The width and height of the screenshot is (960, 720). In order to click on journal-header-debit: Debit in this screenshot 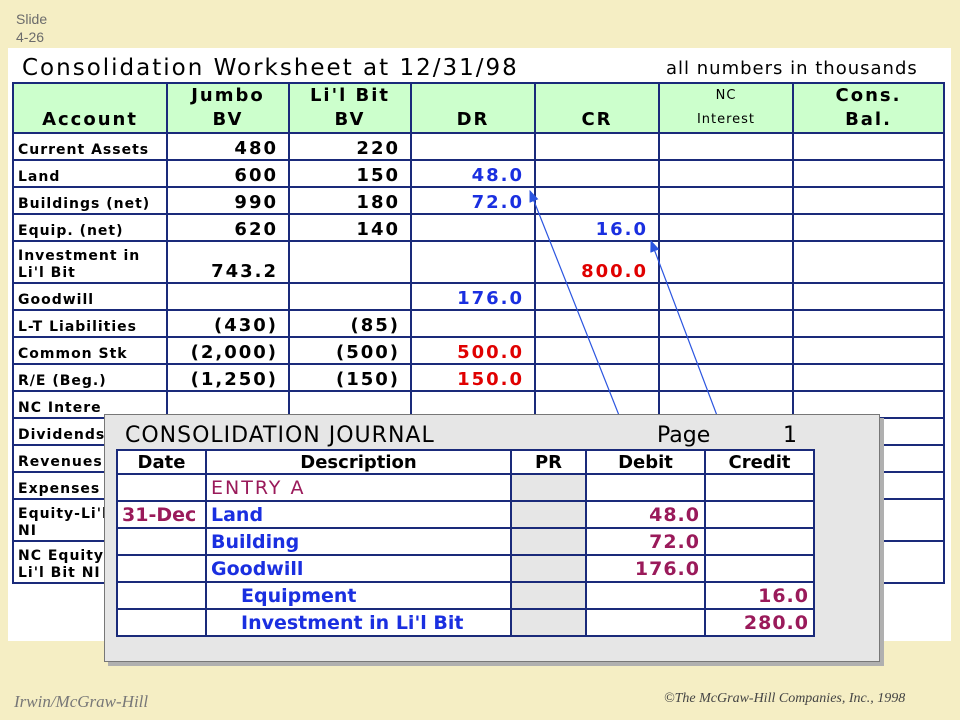, I will do `click(645, 462)`.